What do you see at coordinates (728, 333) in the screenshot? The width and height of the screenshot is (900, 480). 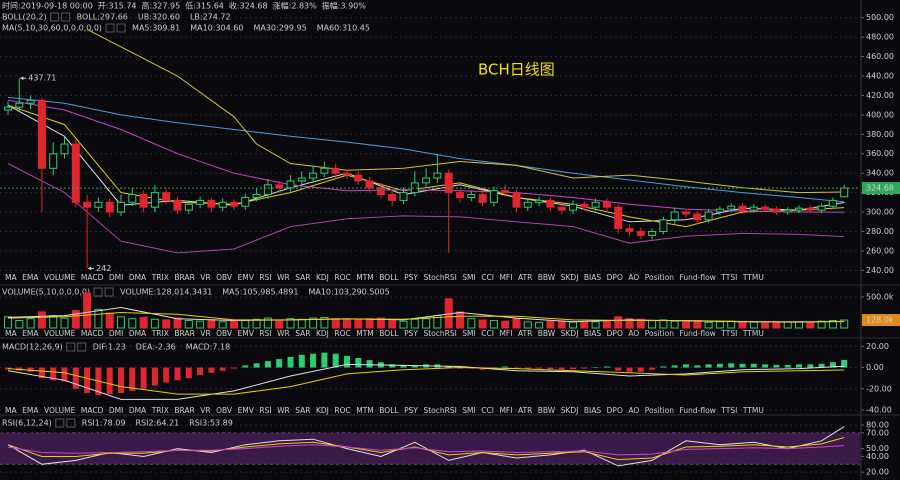 I see `indicator-tab: TTSI` at bounding box center [728, 333].